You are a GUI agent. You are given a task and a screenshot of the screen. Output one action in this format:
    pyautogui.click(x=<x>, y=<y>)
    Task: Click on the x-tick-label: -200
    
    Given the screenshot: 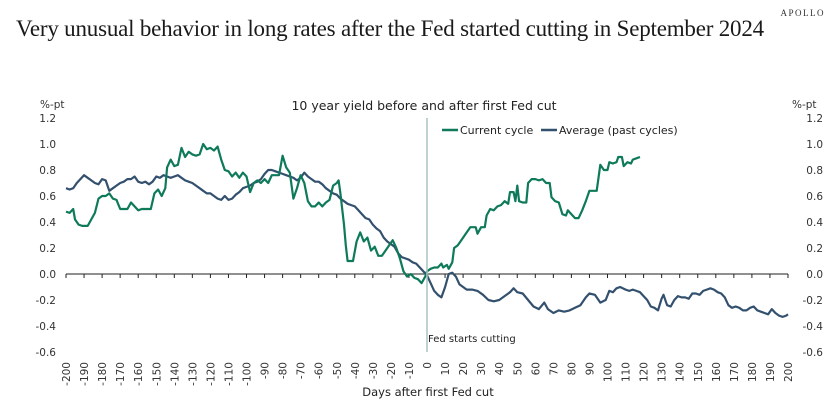 What is the action you would take?
    pyautogui.click(x=67, y=374)
    